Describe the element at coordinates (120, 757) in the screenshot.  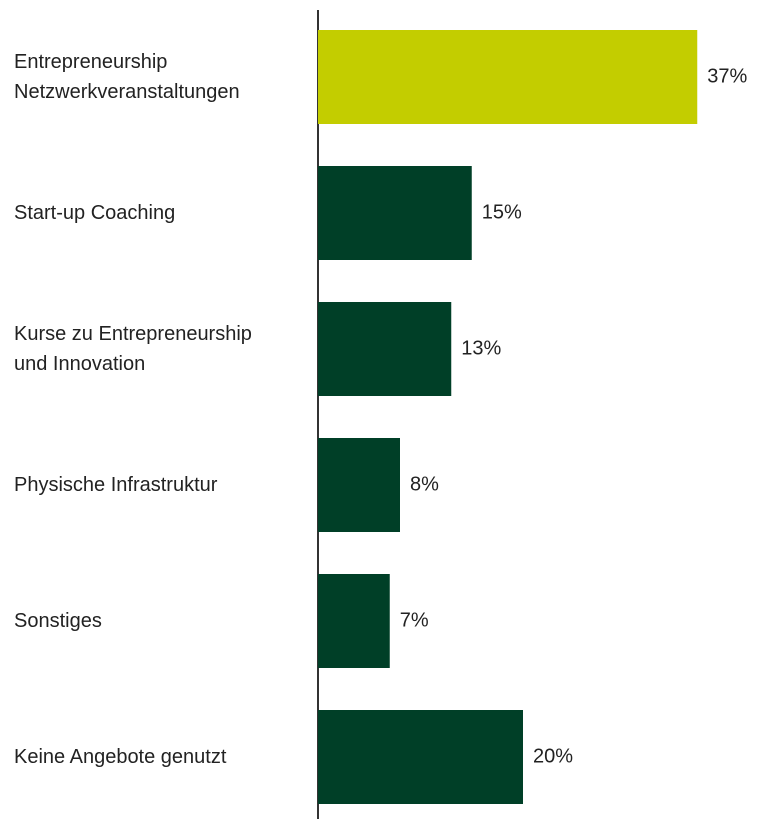
I see `category-label: Keine Angebote genutzt` at that location.